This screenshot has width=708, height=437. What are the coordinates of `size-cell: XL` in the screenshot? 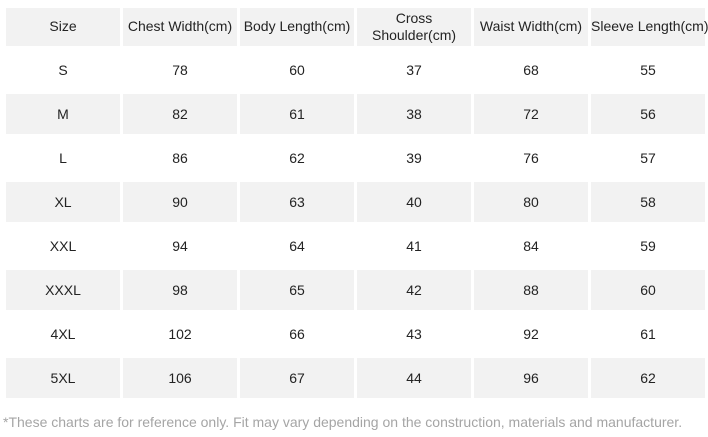 It's located at (63, 202).